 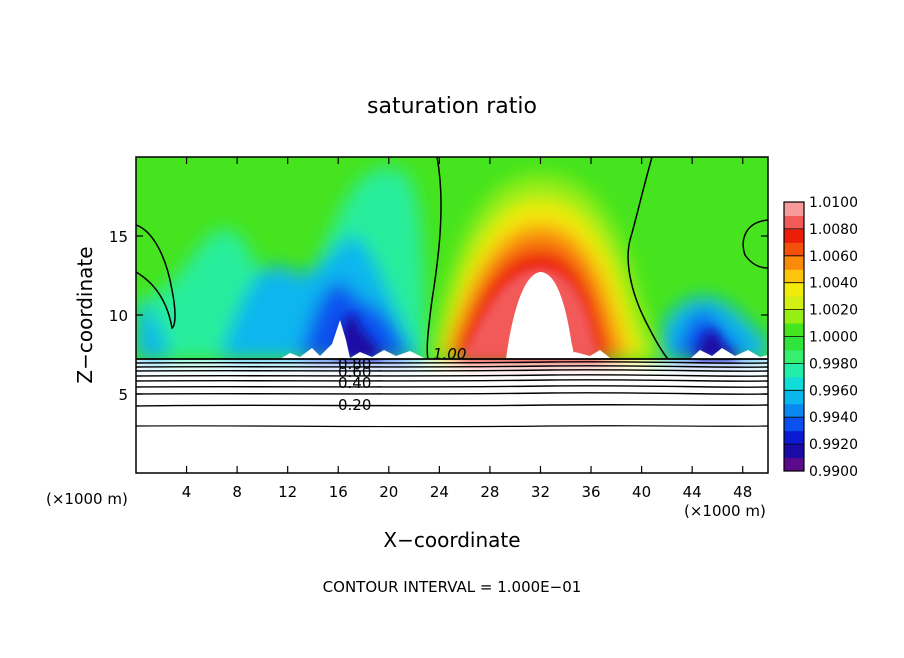 I want to click on x-tick-label: 4, so click(x=187, y=492).